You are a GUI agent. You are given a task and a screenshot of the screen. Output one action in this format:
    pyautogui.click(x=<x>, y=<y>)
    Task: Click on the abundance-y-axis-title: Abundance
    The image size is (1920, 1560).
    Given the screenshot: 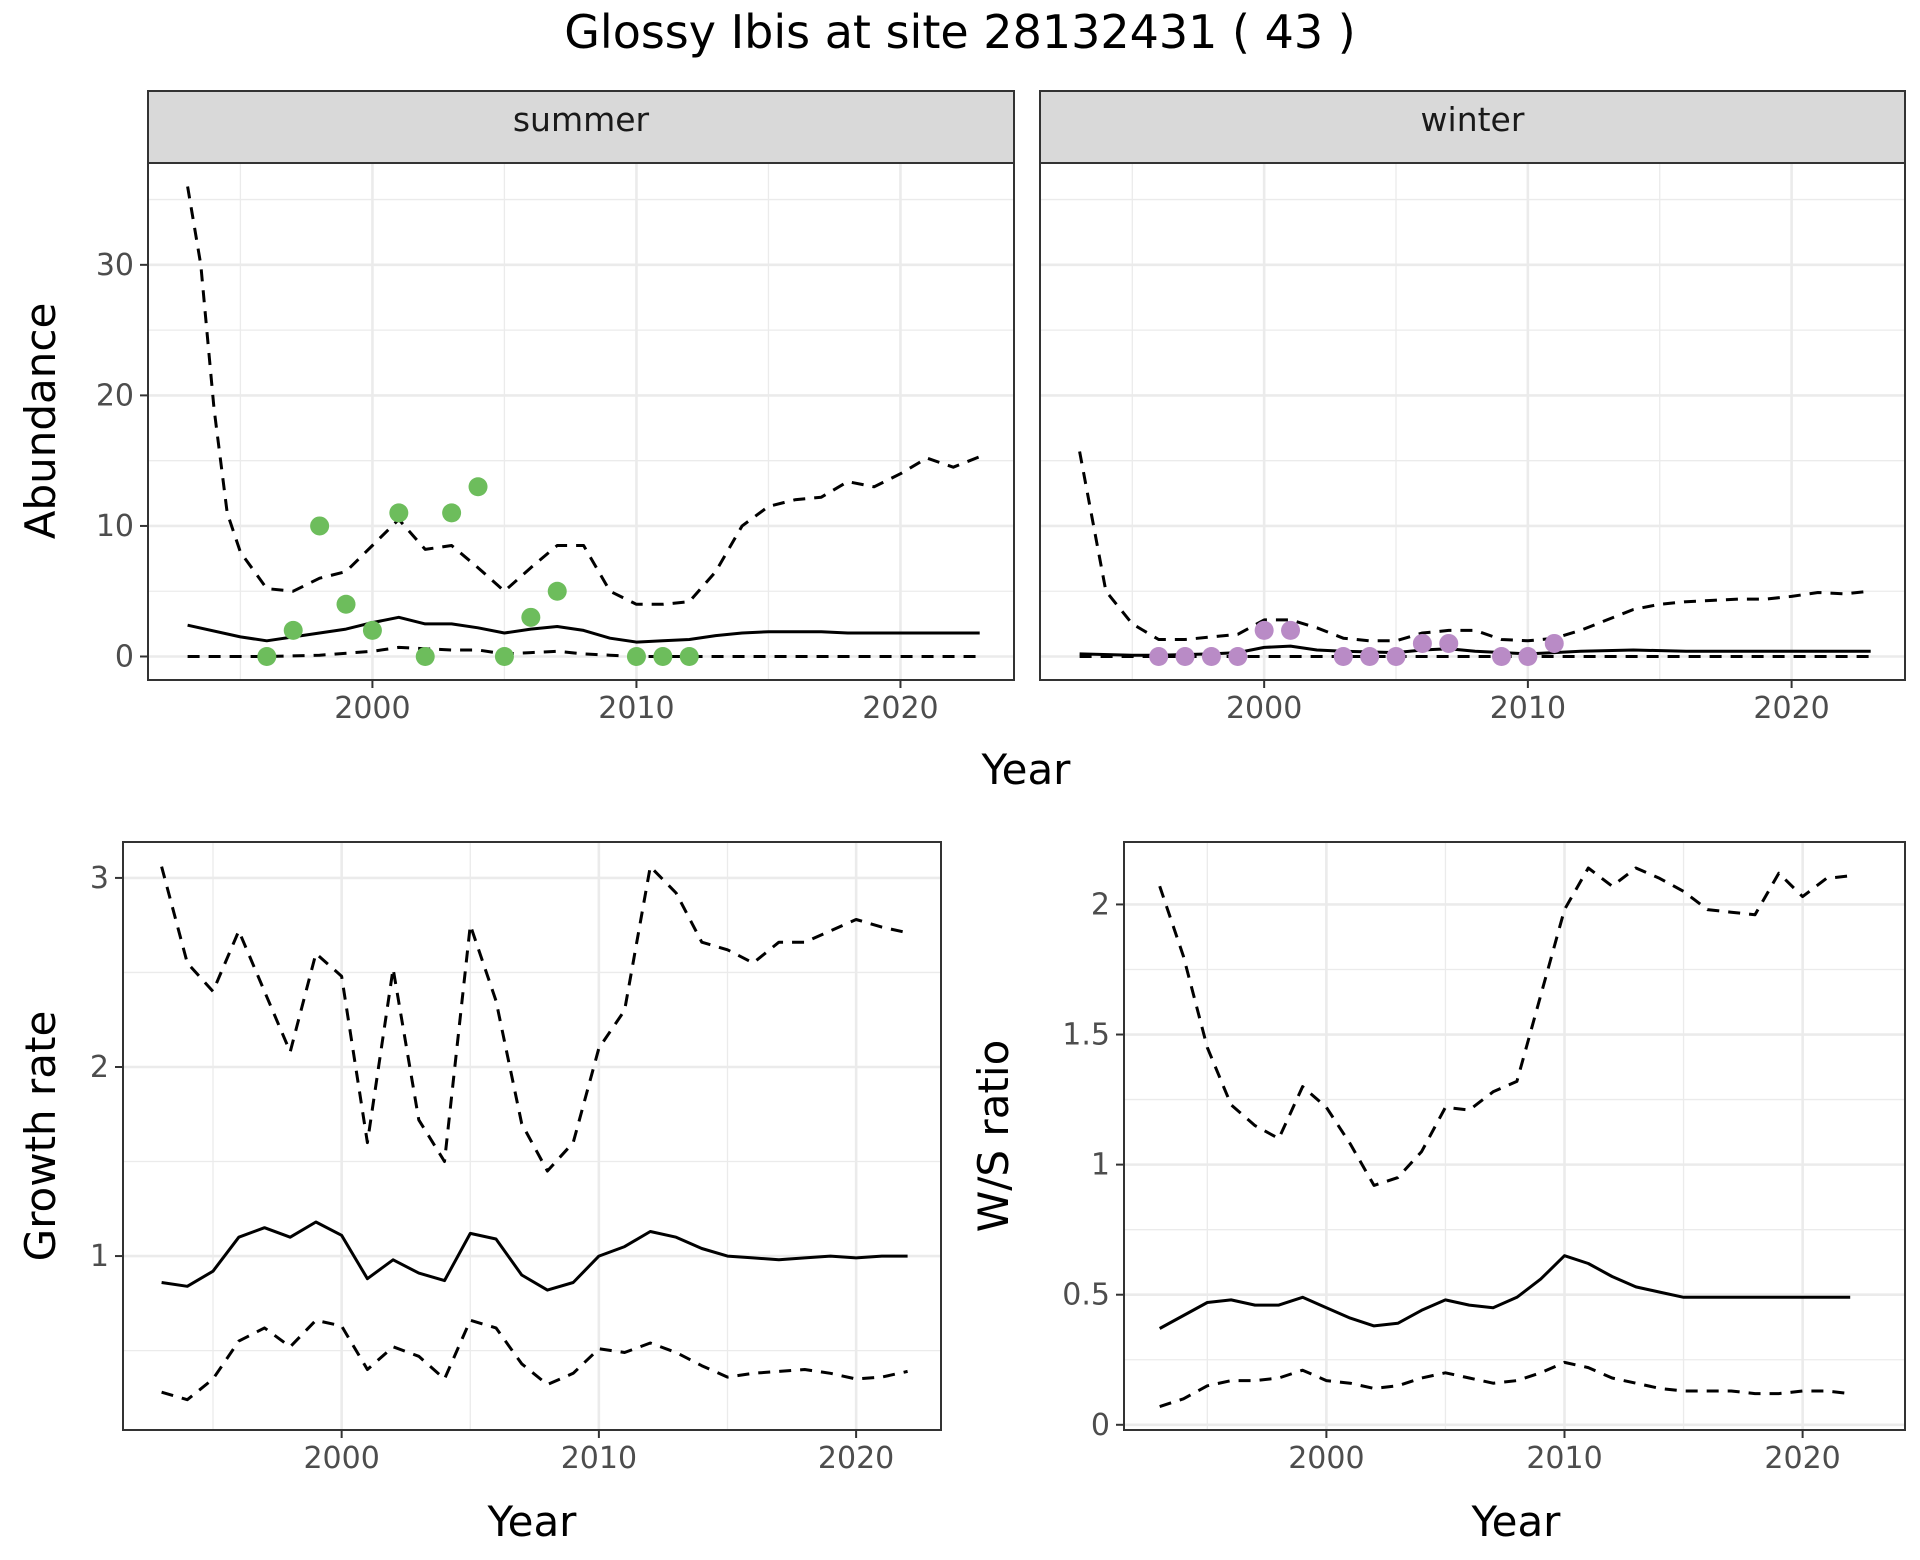 What is the action you would take?
    pyautogui.click(x=40, y=421)
    